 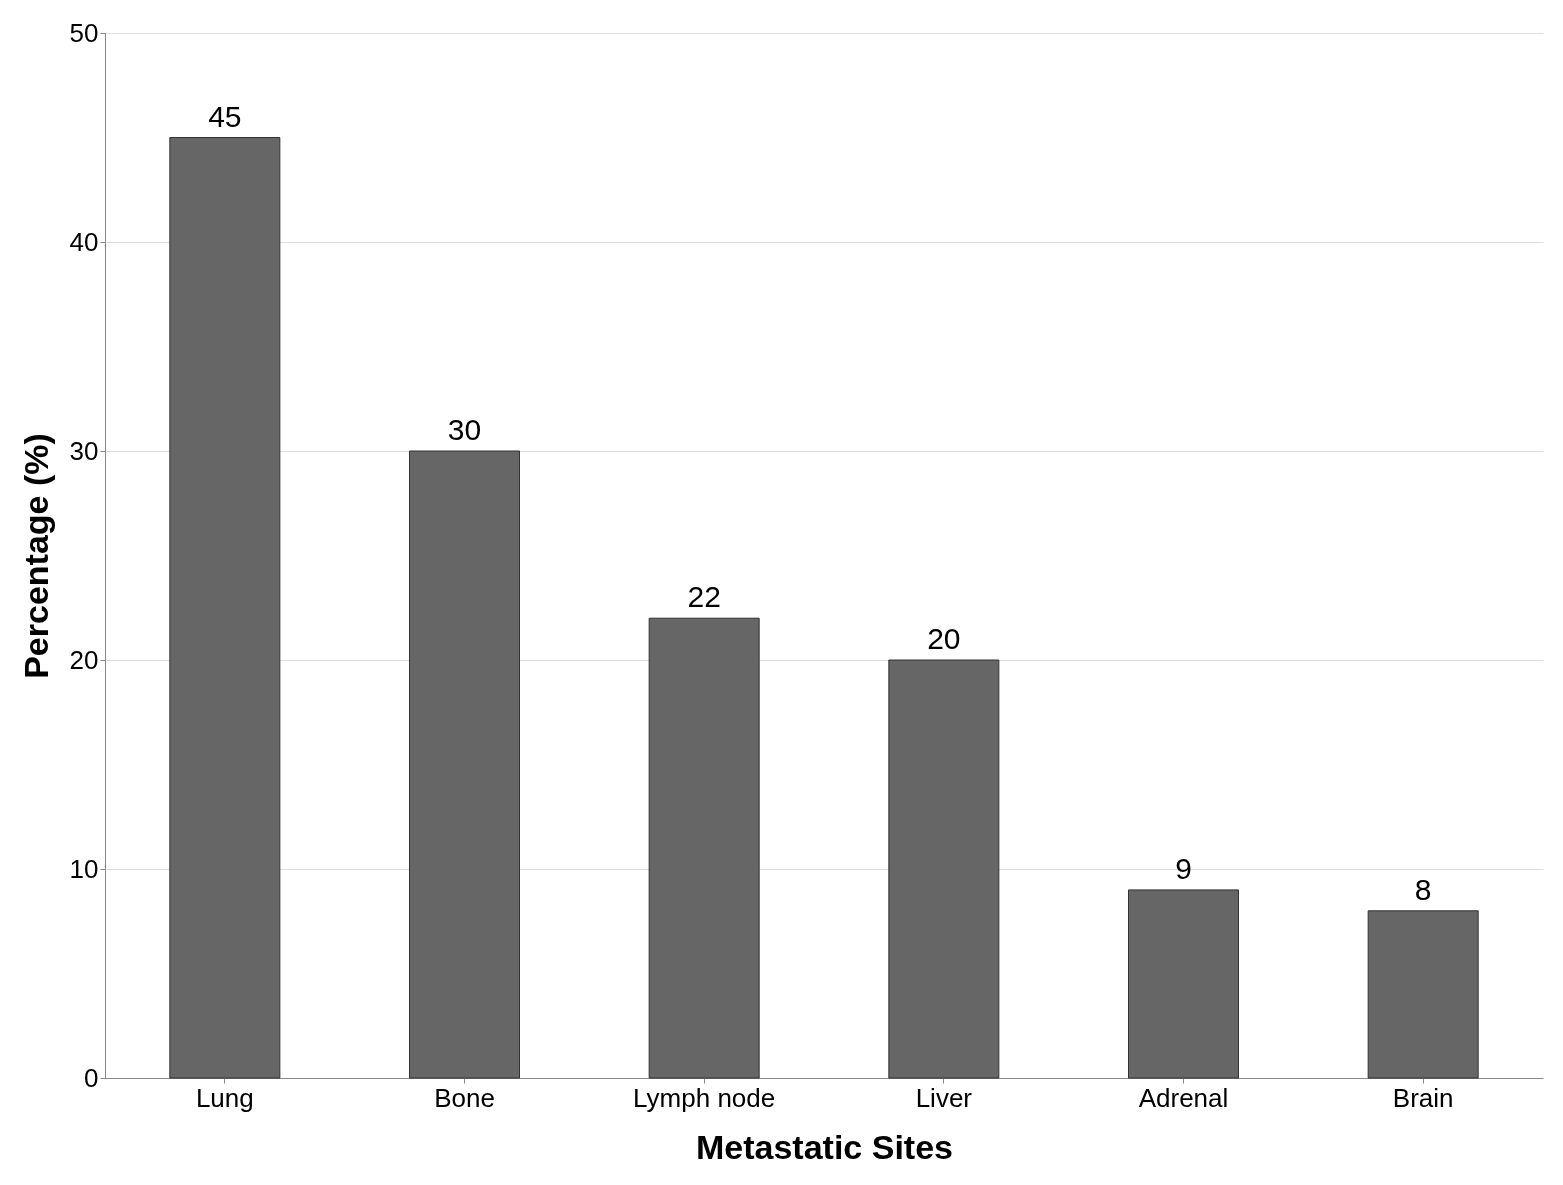 What do you see at coordinates (225, 116) in the screenshot?
I see `data-label: 45` at bounding box center [225, 116].